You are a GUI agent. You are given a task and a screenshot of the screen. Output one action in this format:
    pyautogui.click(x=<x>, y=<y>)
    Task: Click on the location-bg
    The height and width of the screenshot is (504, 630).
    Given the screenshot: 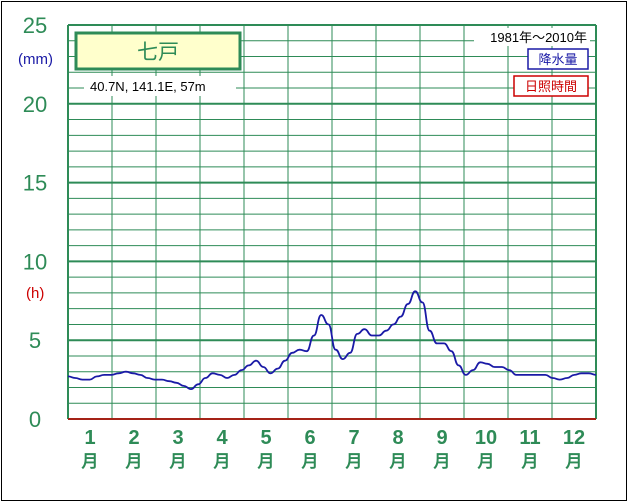 What is the action you would take?
    pyautogui.click(x=160, y=86)
    